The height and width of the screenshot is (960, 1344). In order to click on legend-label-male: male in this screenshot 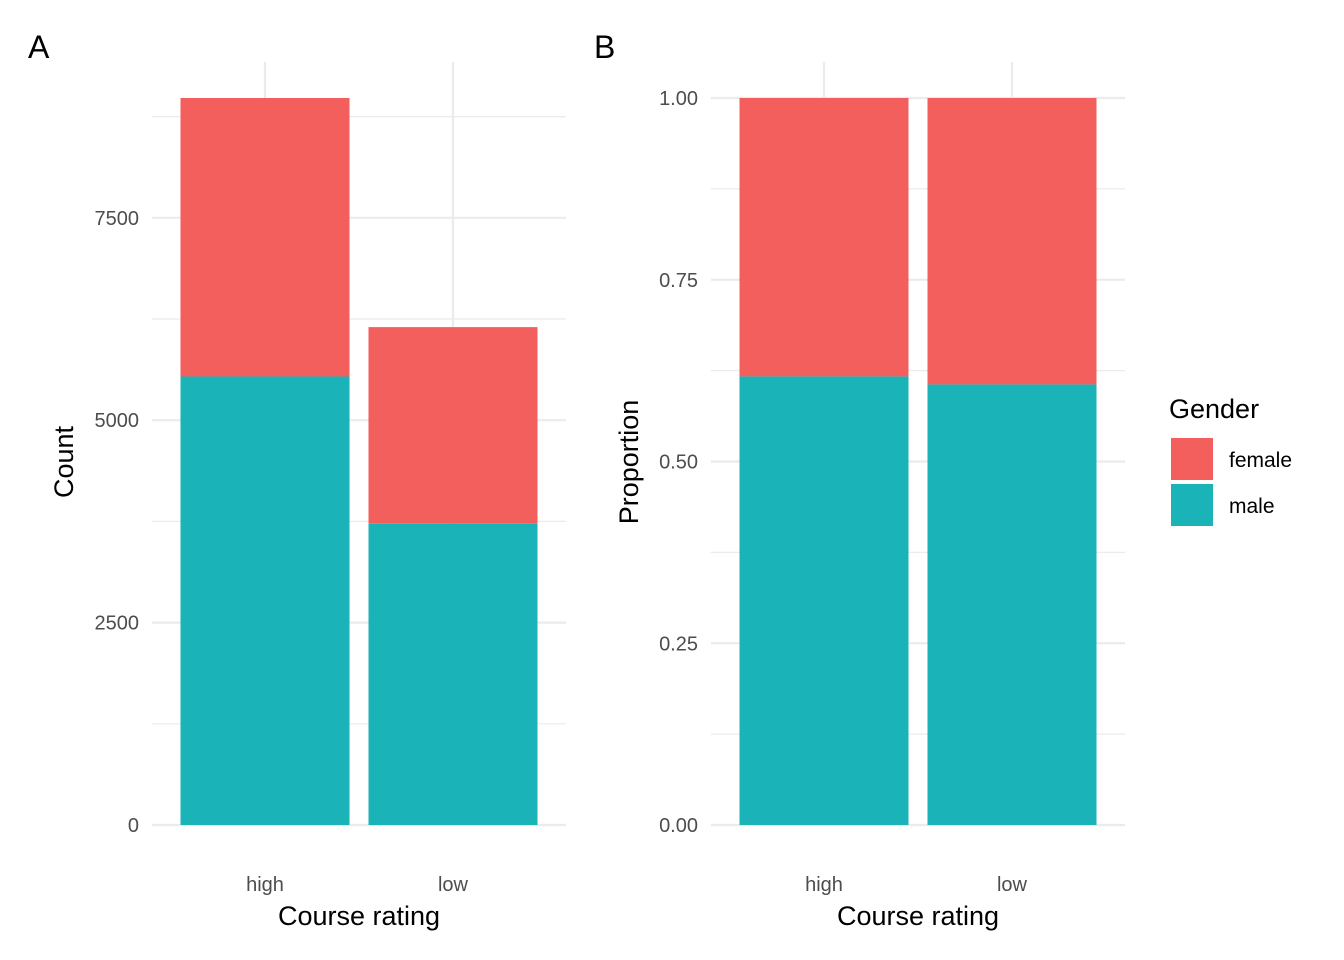, I will do `click(1252, 506)`.